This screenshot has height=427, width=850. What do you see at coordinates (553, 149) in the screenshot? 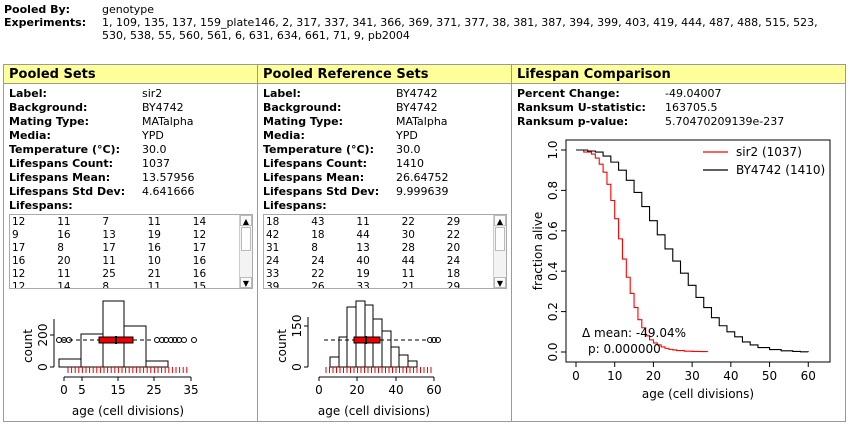
I see `y-tick-label: 1.0` at bounding box center [553, 149].